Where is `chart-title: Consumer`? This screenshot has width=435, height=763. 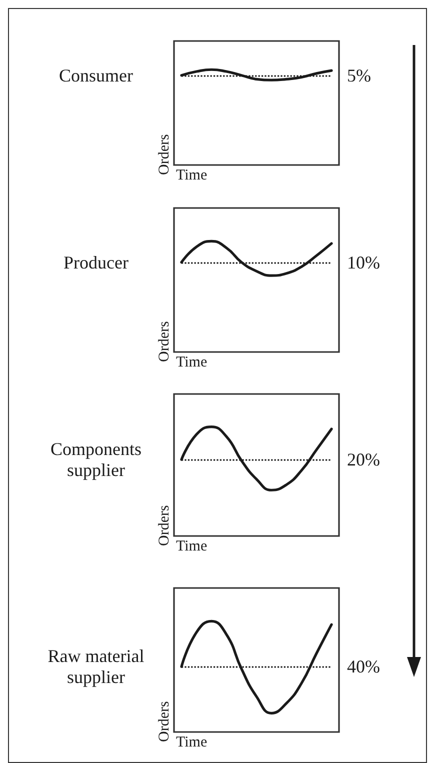 chart-title: Consumer is located at coordinates (96, 75).